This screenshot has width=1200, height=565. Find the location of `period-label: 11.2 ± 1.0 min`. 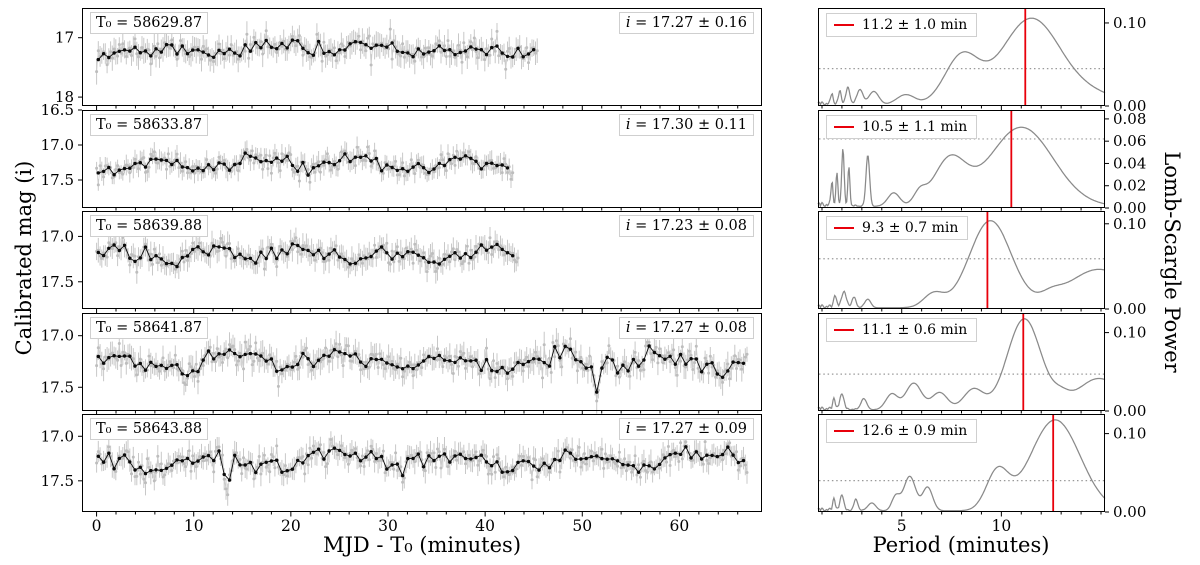

period-label: 11.2 ± 1.0 min is located at coordinates (915, 25).